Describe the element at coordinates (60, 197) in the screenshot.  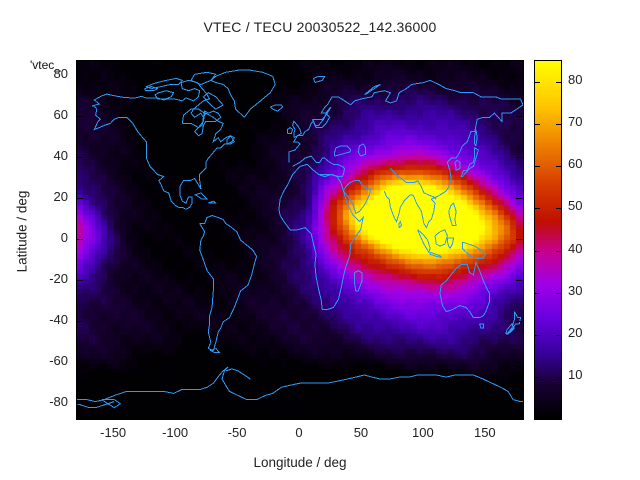
I see `y-axis-ticklabel: 20` at that location.